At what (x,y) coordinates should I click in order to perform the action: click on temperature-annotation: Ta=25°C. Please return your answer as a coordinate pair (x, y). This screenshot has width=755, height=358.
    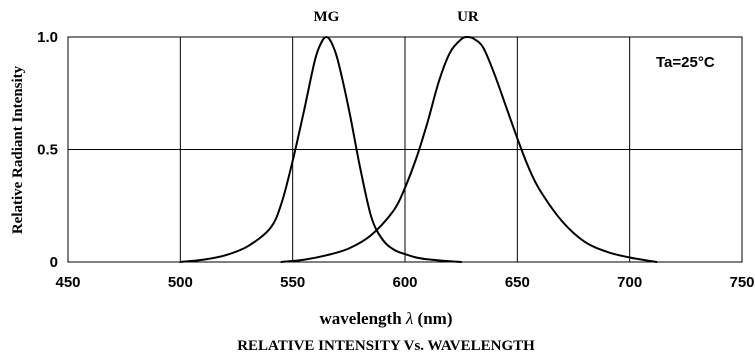
    Looking at the image, I should click on (685, 62).